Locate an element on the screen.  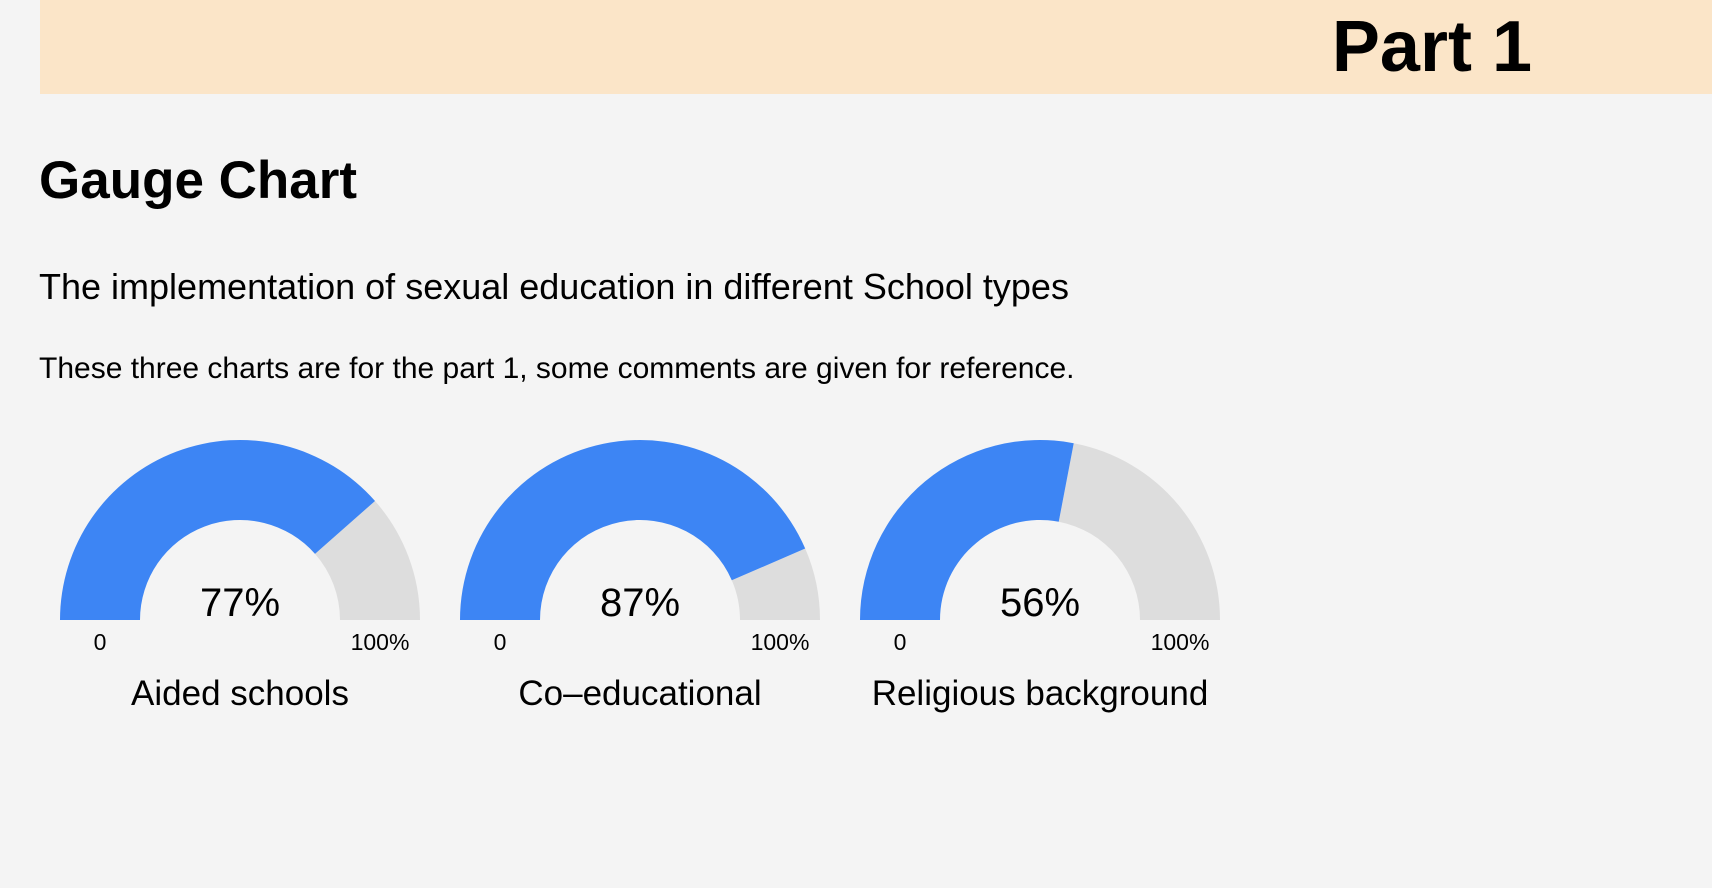
section-title: Gauge Chart is located at coordinates (198, 180).